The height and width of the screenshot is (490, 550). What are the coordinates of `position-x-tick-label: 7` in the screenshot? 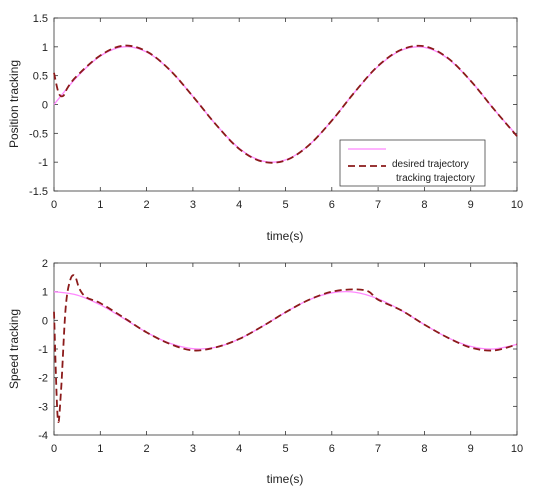 It's located at (378, 205).